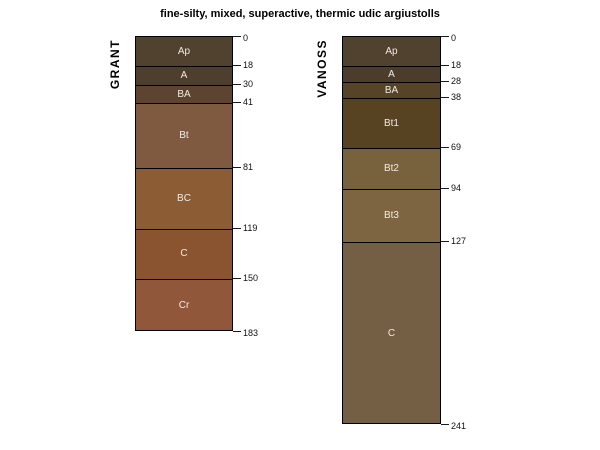 This screenshot has height=450, width=600. Describe the element at coordinates (459, 240) in the screenshot. I see `depth-tick-label: 127` at that location.